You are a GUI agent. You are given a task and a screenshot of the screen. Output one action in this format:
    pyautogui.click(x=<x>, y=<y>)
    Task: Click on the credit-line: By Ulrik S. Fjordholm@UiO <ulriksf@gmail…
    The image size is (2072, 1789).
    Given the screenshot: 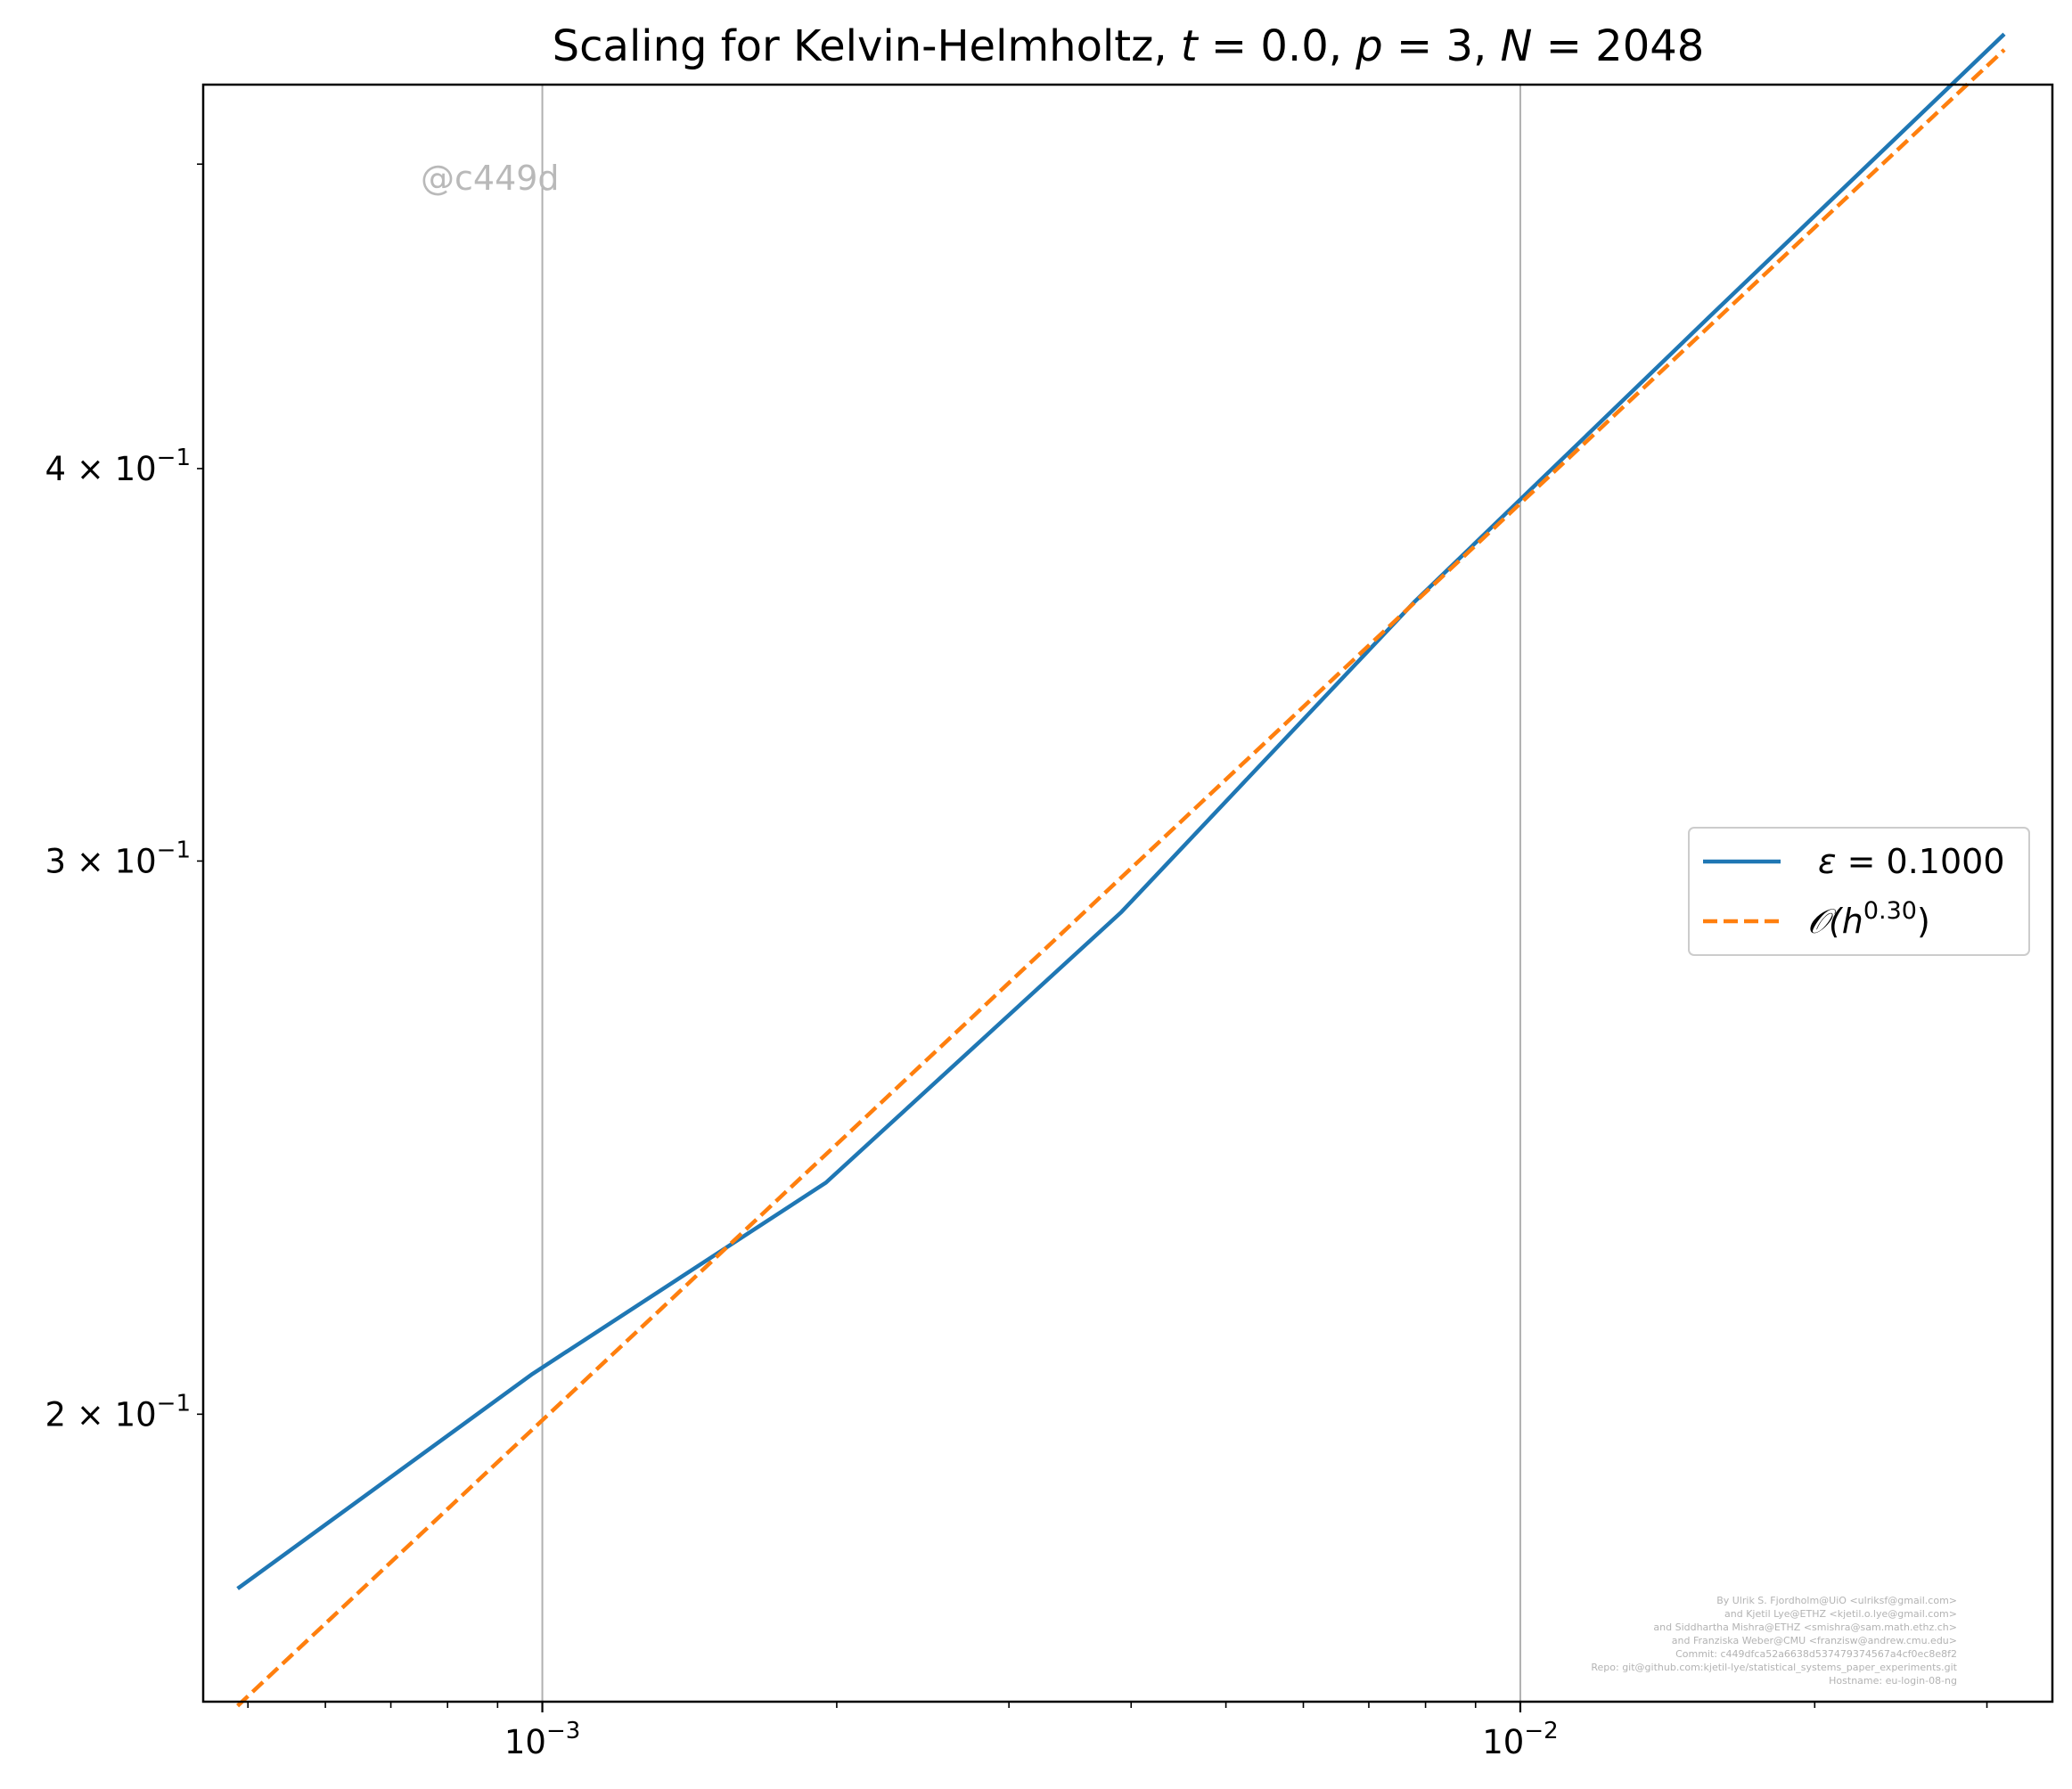 What is the action you would take?
    pyautogui.click(x=1837, y=1600)
    